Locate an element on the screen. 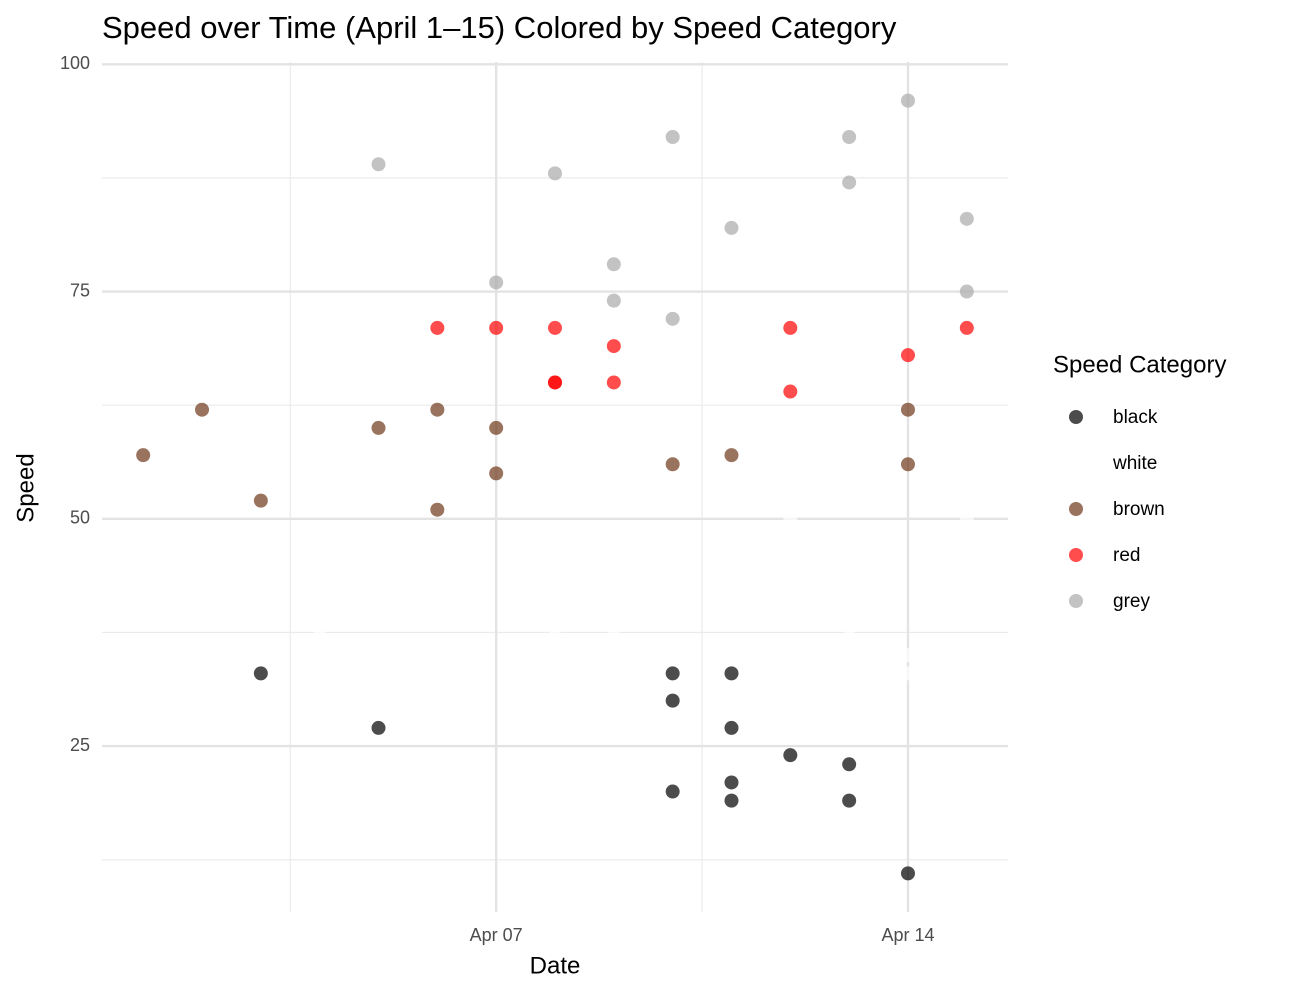 This screenshot has height=996, width=1294. x-axis-title: Date is located at coordinates (555, 965).